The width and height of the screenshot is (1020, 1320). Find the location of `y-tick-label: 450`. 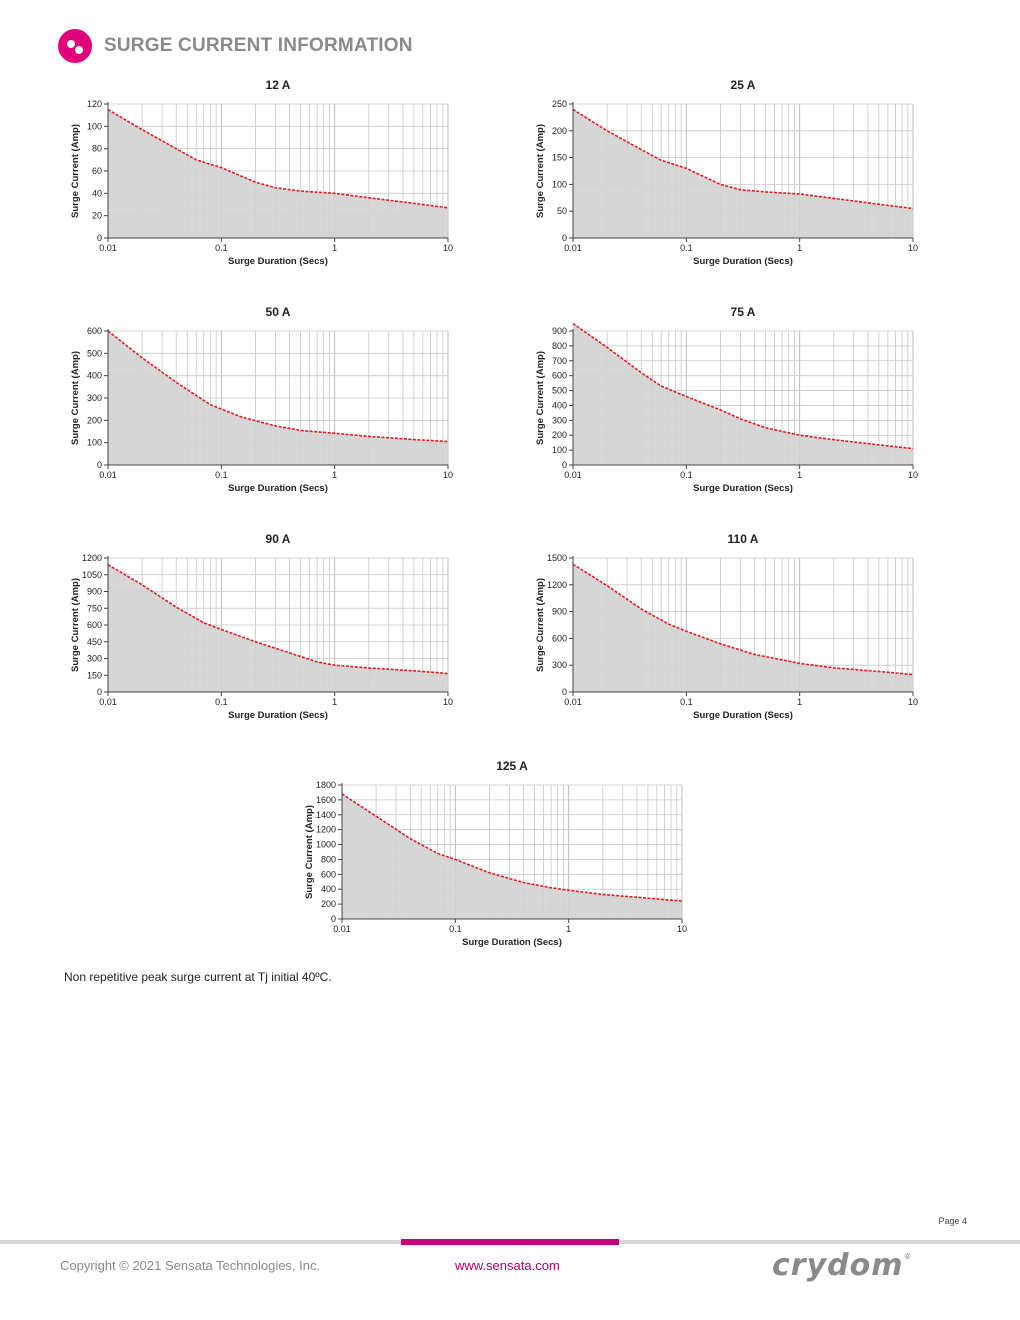

y-tick-label: 450 is located at coordinates (94, 642).